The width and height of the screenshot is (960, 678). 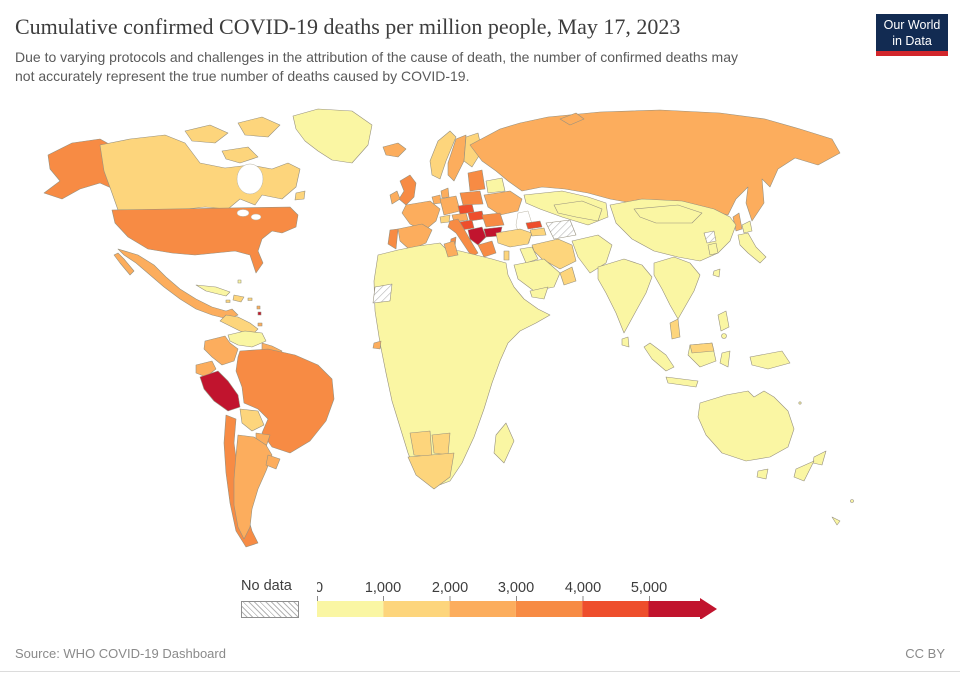 I want to click on legend-no-data-swatch, so click(x=270, y=609).